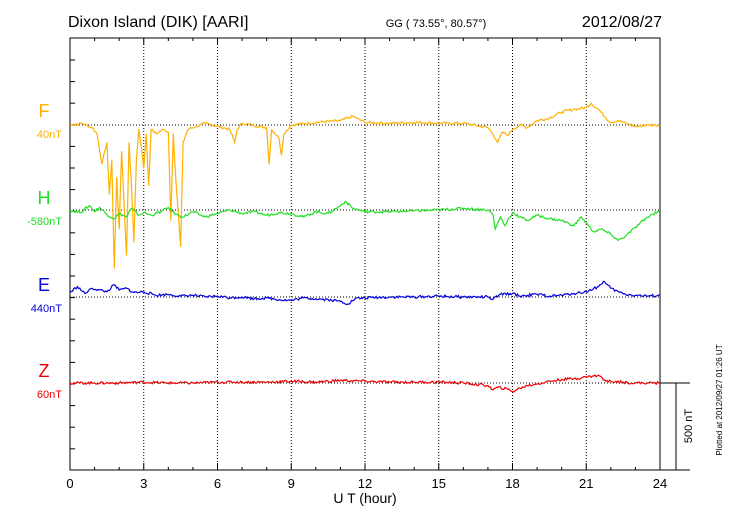 Image resolution: width=730 pixels, height=520 pixels. I want to click on series-baseline-Z: 60nT, so click(49, 395).